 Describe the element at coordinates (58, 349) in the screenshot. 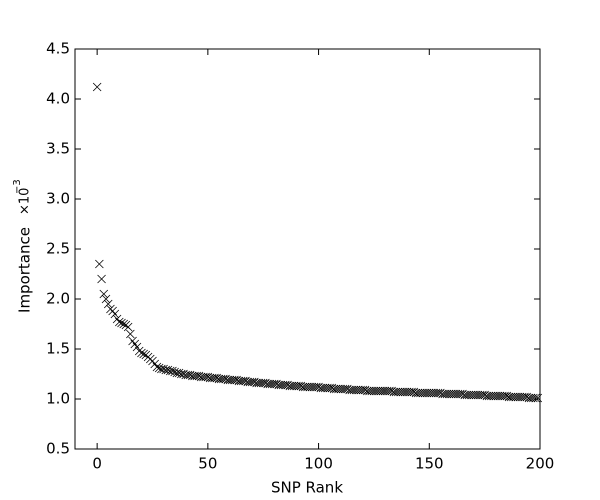

I see `y-tick-label: 1.5` at that location.